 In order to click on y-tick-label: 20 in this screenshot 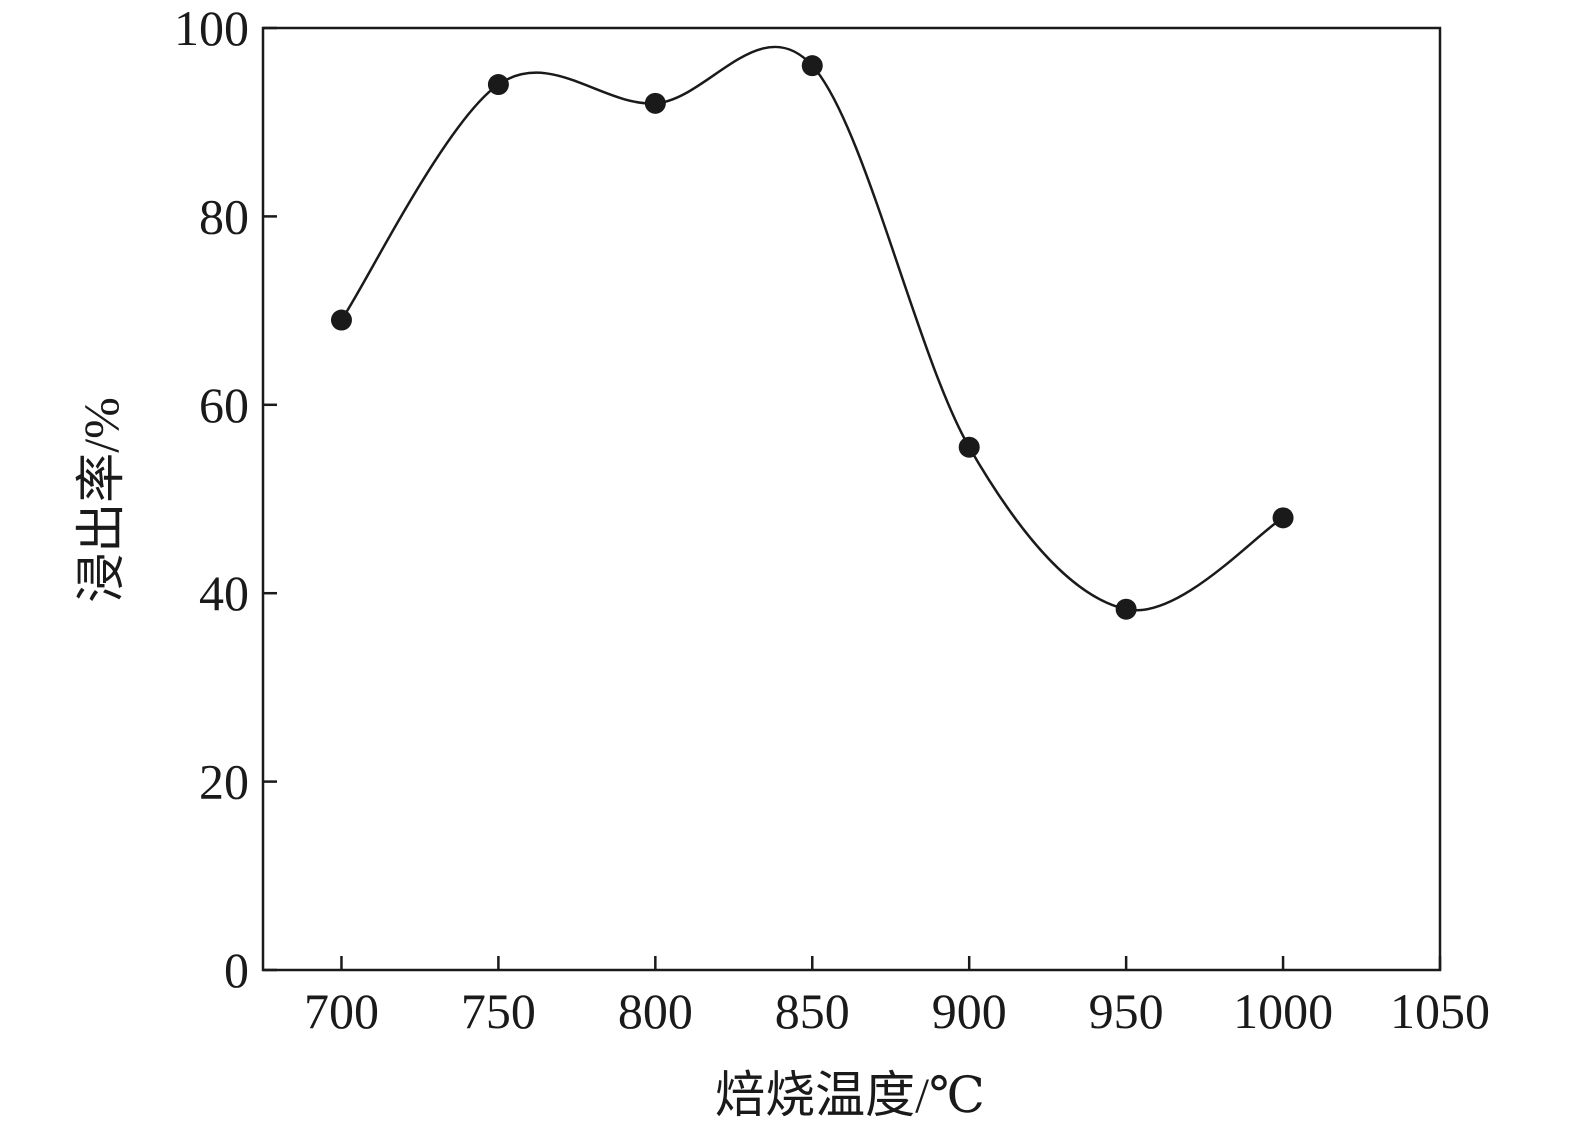, I will do `click(224, 782)`.